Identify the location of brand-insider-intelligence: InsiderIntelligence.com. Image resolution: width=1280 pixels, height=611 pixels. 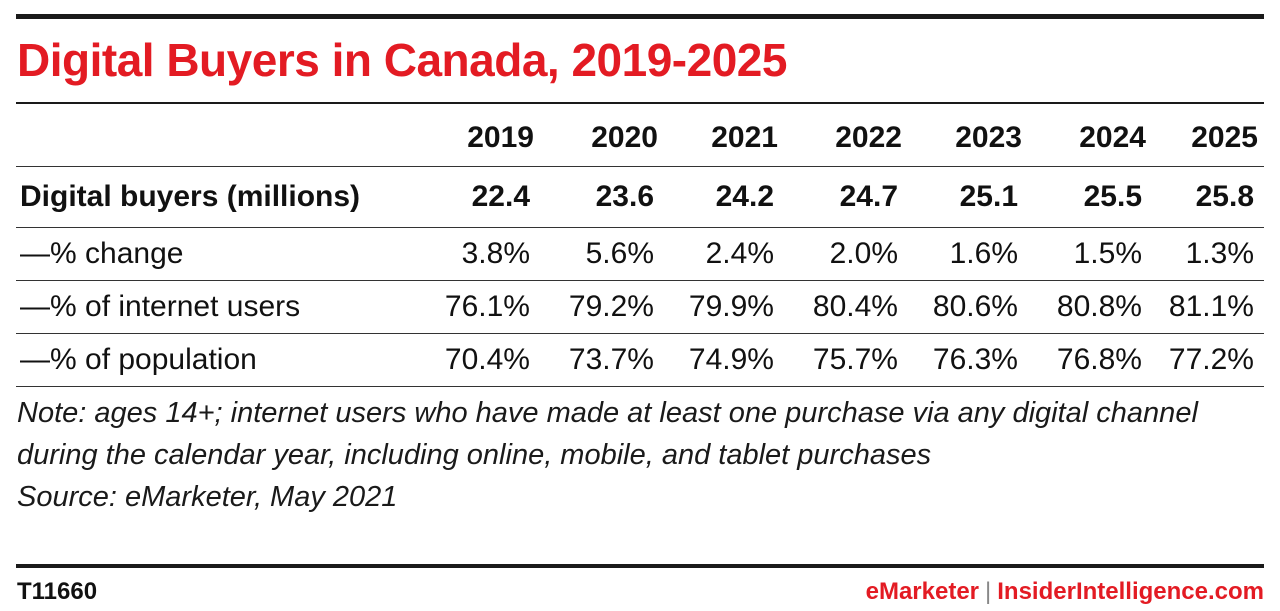
(1130, 591).